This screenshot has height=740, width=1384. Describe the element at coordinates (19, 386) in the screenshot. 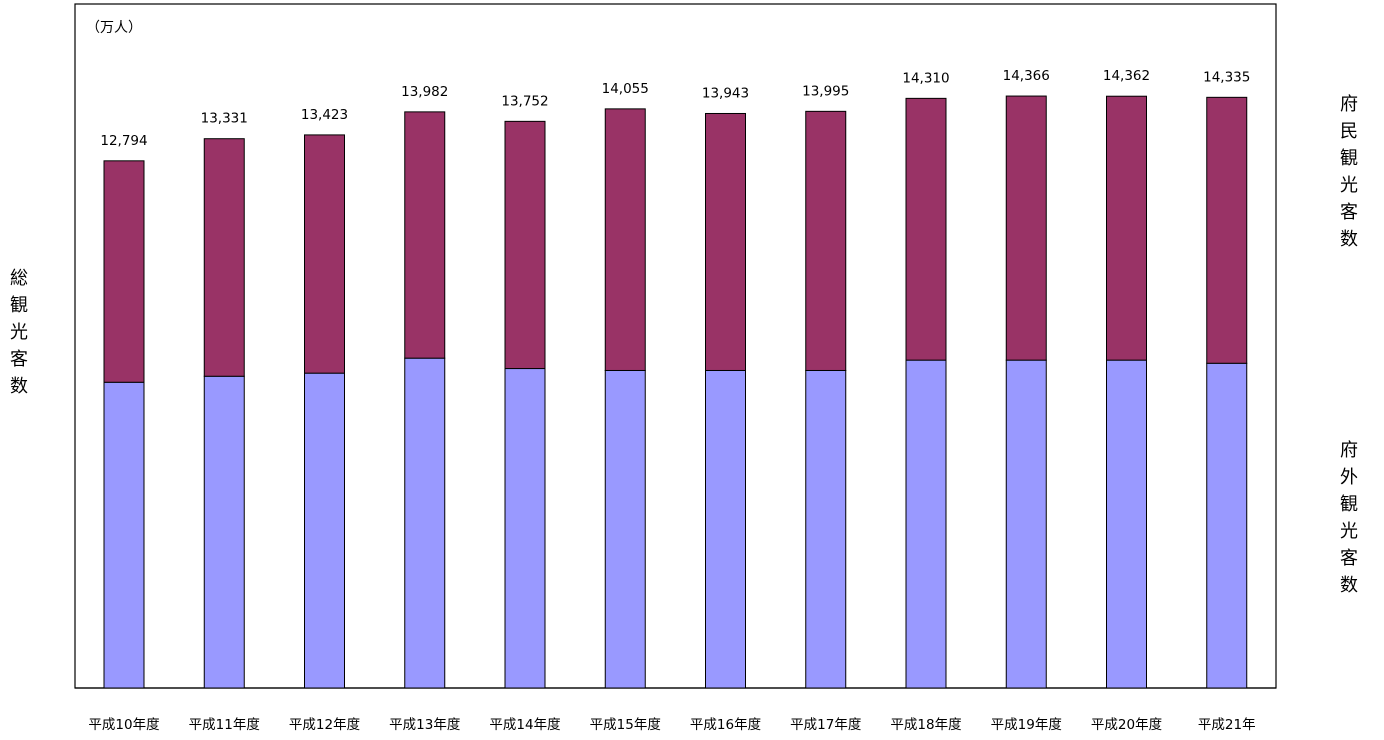

I see `y-axis-label-char-4: 数` at that location.